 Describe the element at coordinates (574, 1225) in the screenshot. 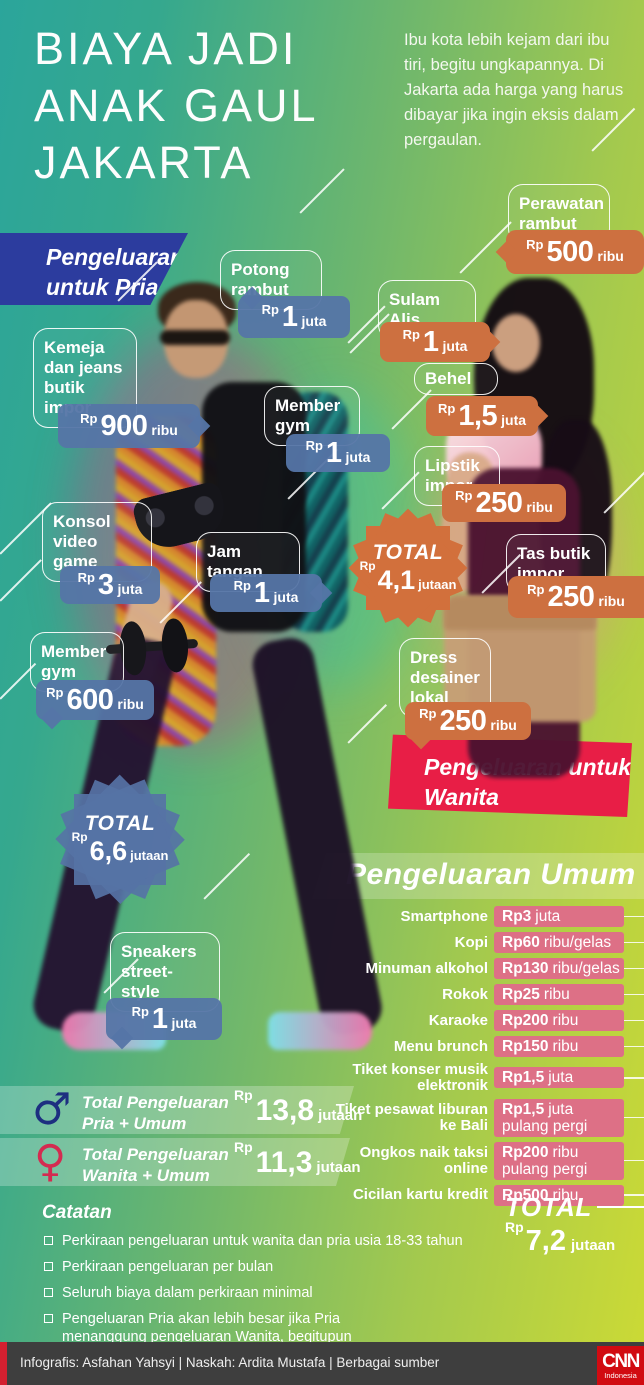

I see `total-umum: TOTAL Rp7,2 jutaan` at that location.